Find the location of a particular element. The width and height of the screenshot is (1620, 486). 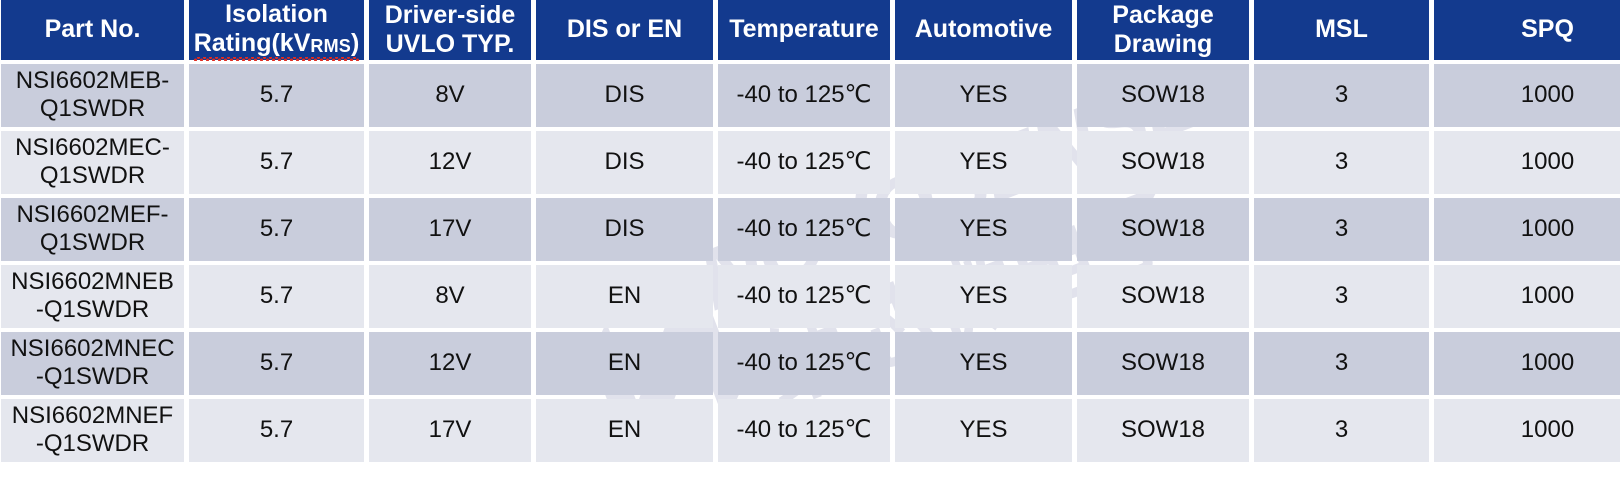

column-header-msl: MSL is located at coordinates (1341, 30).